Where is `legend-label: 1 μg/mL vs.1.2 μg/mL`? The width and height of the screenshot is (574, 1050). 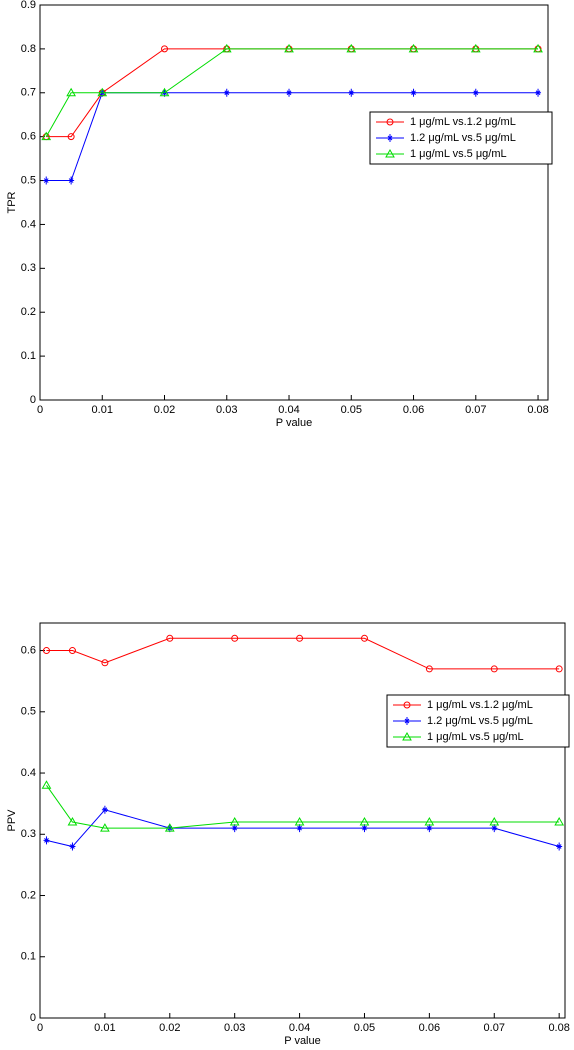 legend-label: 1 μg/mL vs.1.2 μg/mL is located at coordinates (480, 705).